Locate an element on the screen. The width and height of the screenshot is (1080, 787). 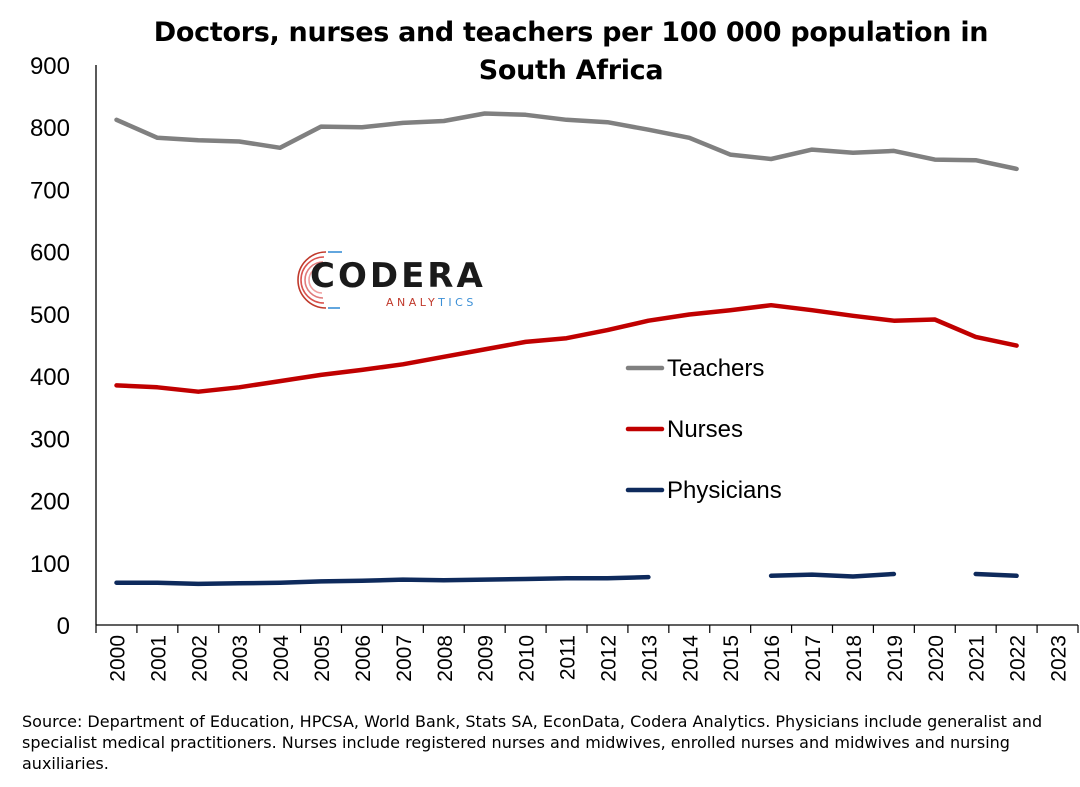
x-tick-label-2004: 2004 is located at coordinates (281, 658).